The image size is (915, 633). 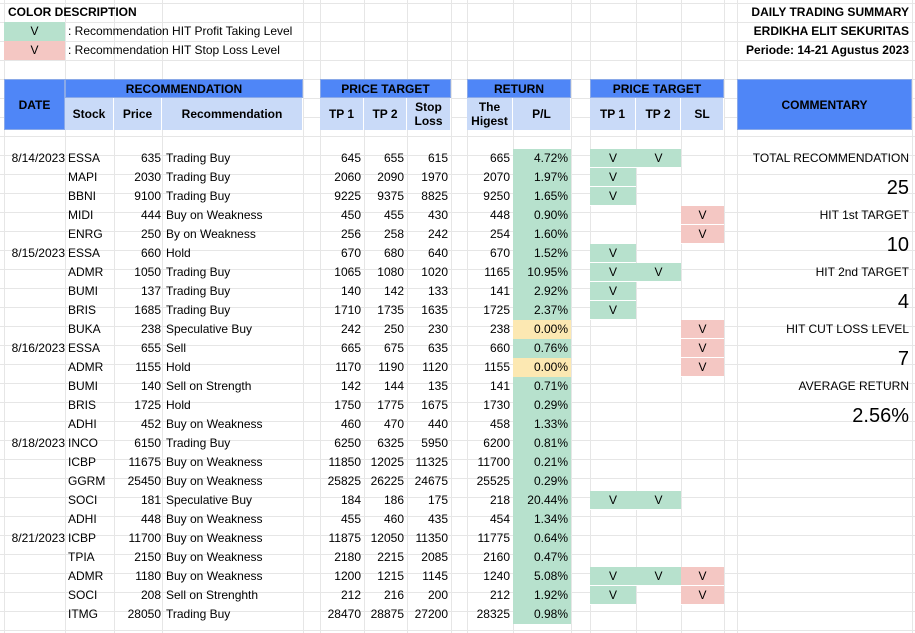 I want to click on cell-stock: ENRG, so click(x=85, y=234).